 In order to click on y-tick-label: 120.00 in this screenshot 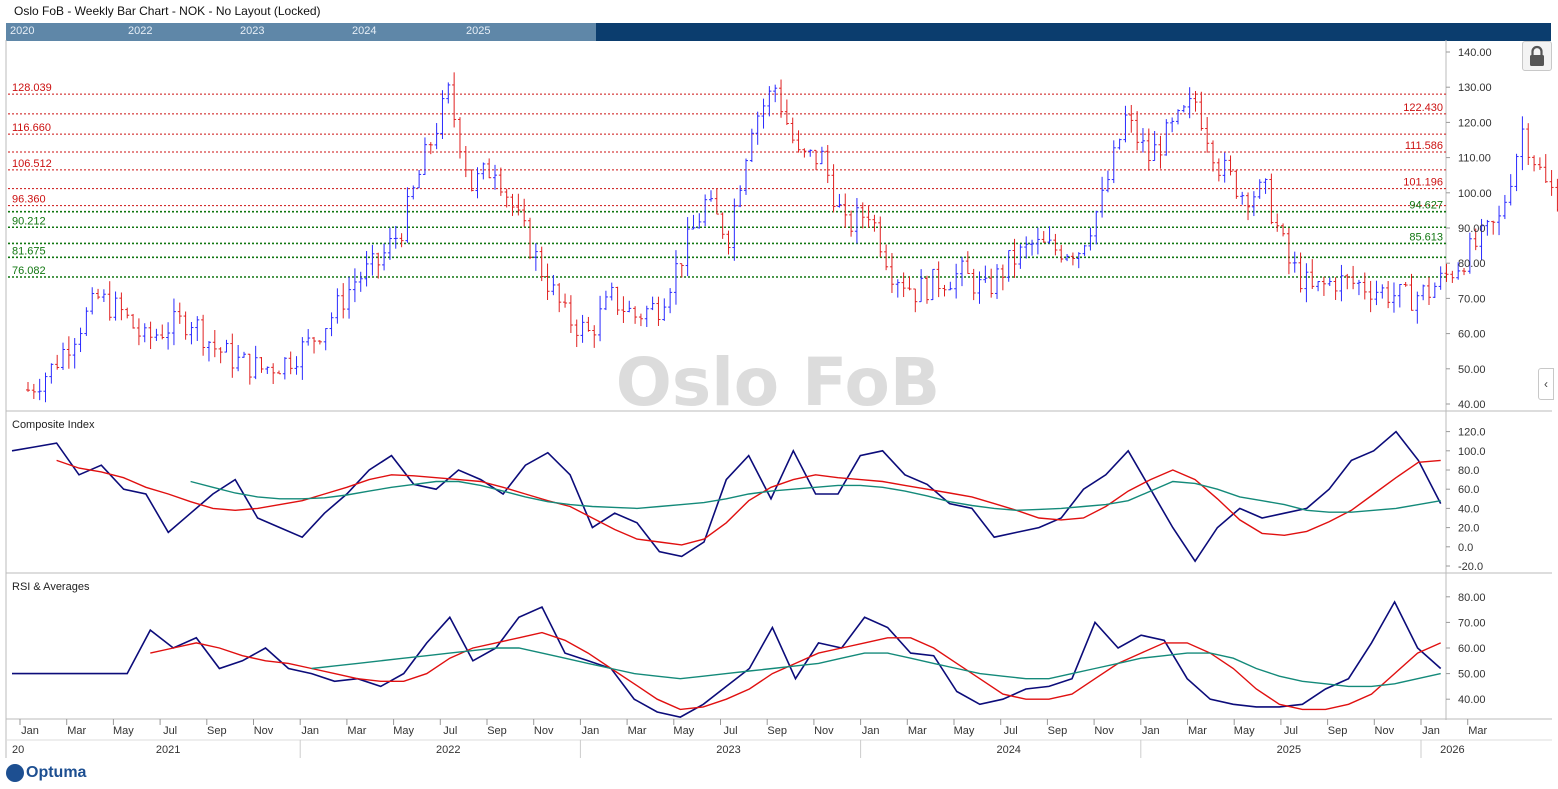, I will do `click(1475, 123)`.